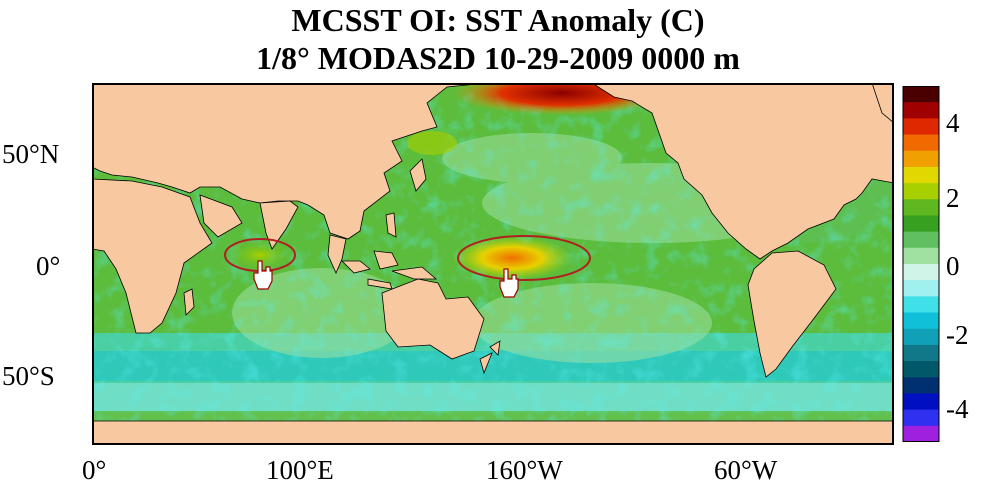 The image size is (996, 492). I want to click on lon-label-60w: 60°W, so click(746, 470).